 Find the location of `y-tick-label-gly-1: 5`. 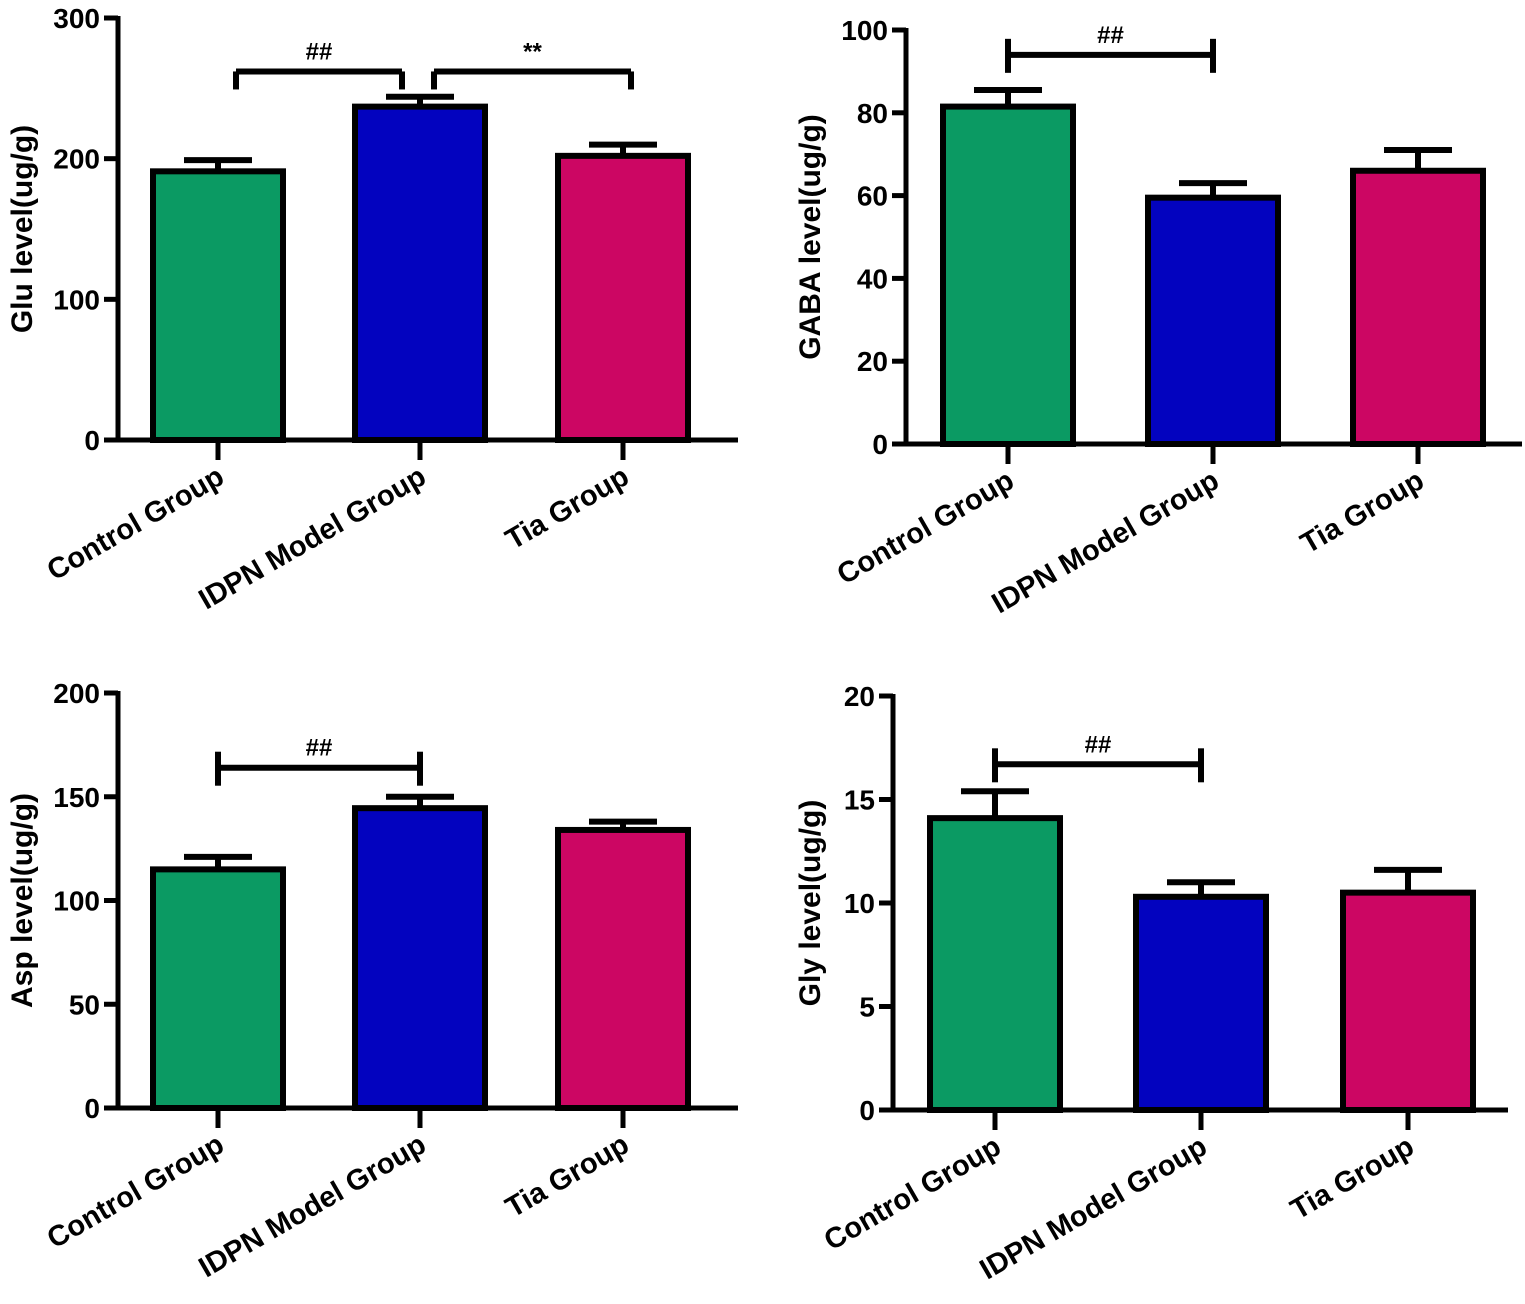

y-tick-label-gly-1: 5 is located at coordinates (867, 1007).